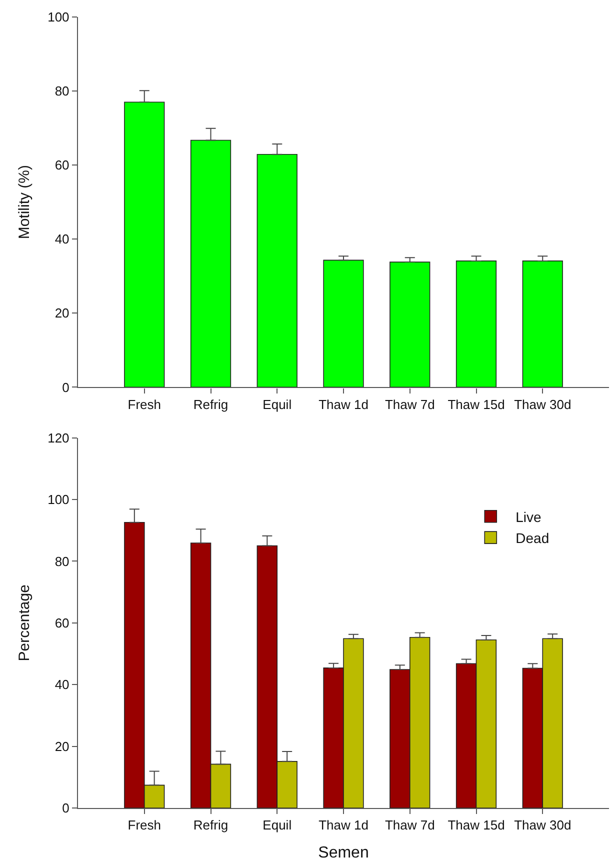  What do you see at coordinates (24, 202) in the screenshot?
I see `y-axis-title: Motility (%)` at bounding box center [24, 202].